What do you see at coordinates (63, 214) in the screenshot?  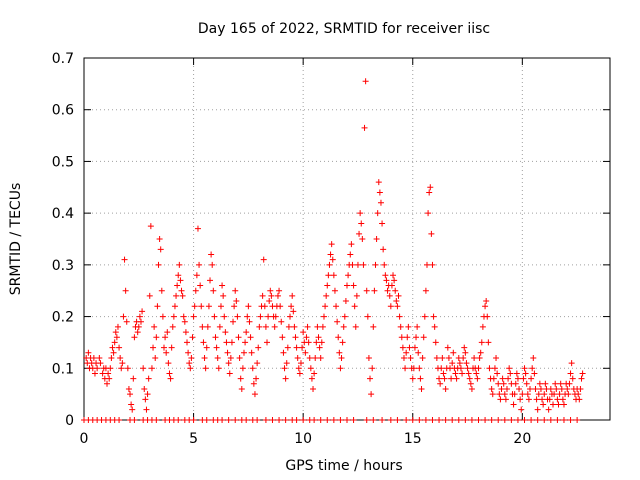 I see `y-tick-label: 0.4` at bounding box center [63, 214].